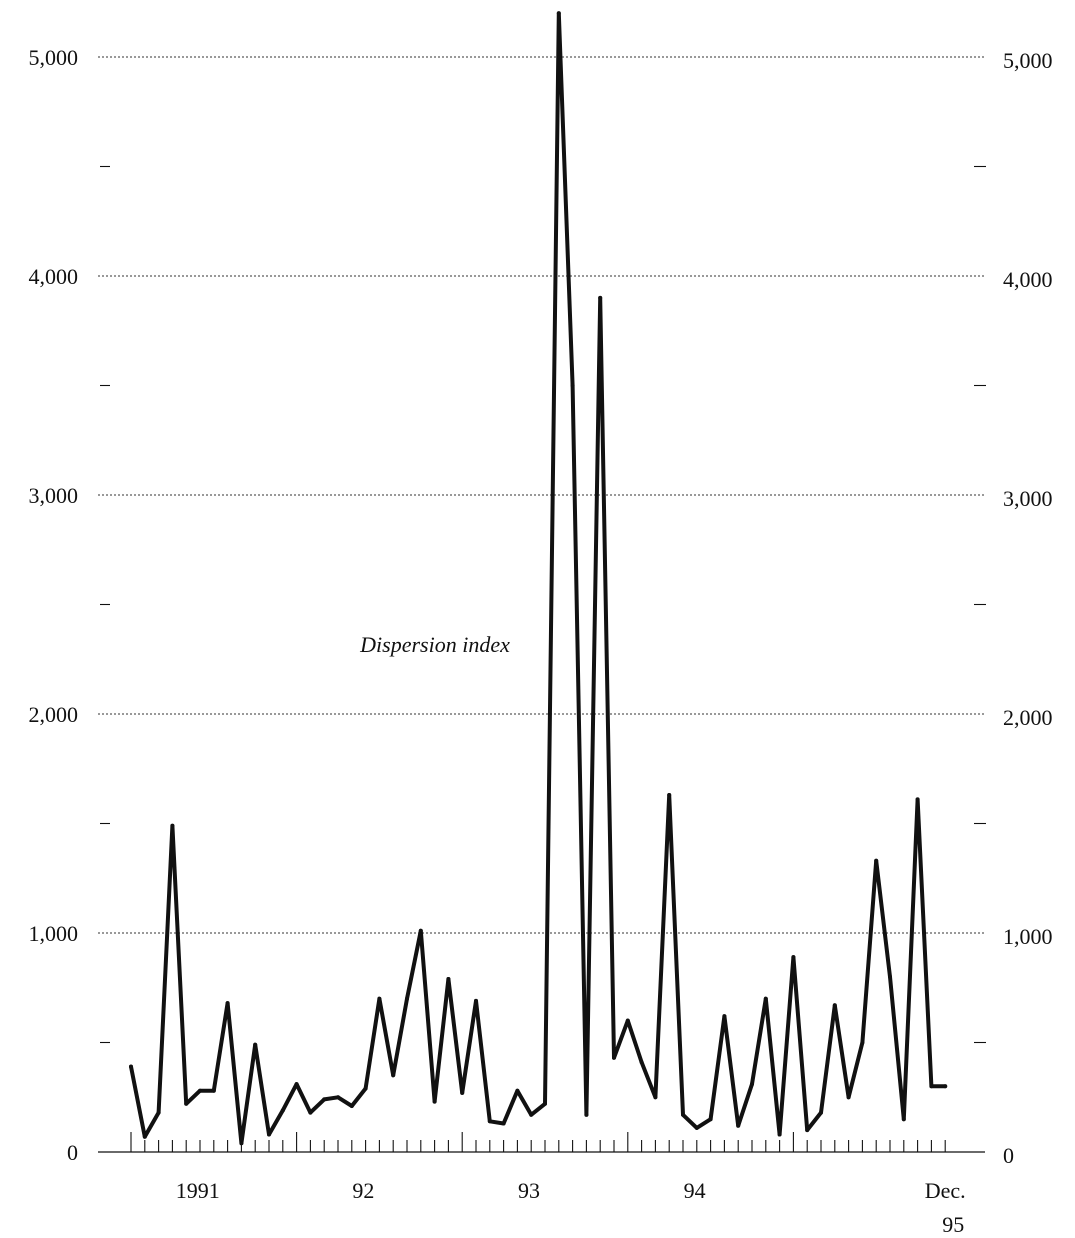 This screenshot has height=1238, width=1075. What do you see at coordinates (1028, 60) in the screenshot?
I see `y-tick-label-right: 5,000` at bounding box center [1028, 60].